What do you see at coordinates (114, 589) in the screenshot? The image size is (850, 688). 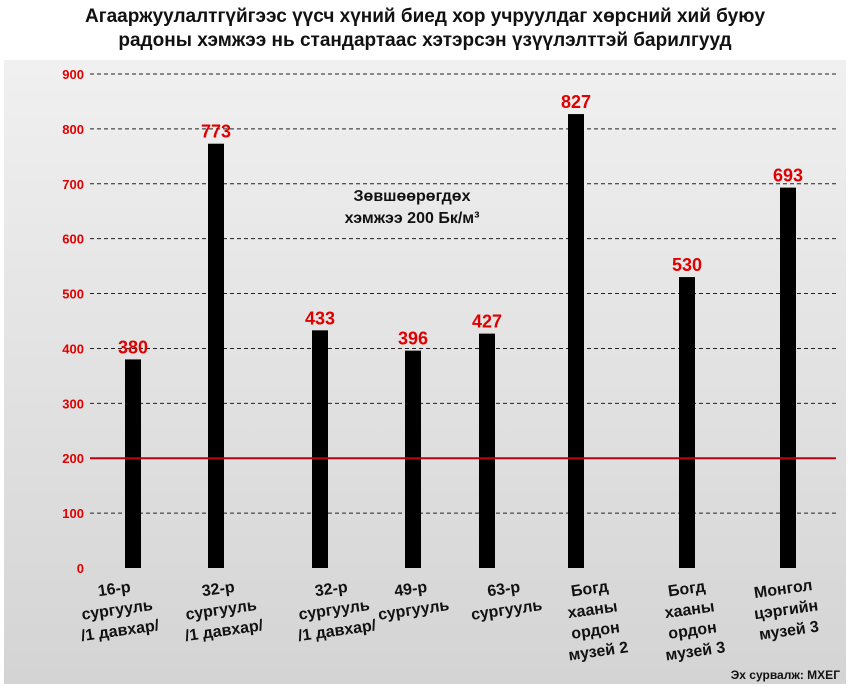 I see `x-category-label-line: 16-р` at bounding box center [114, 589].